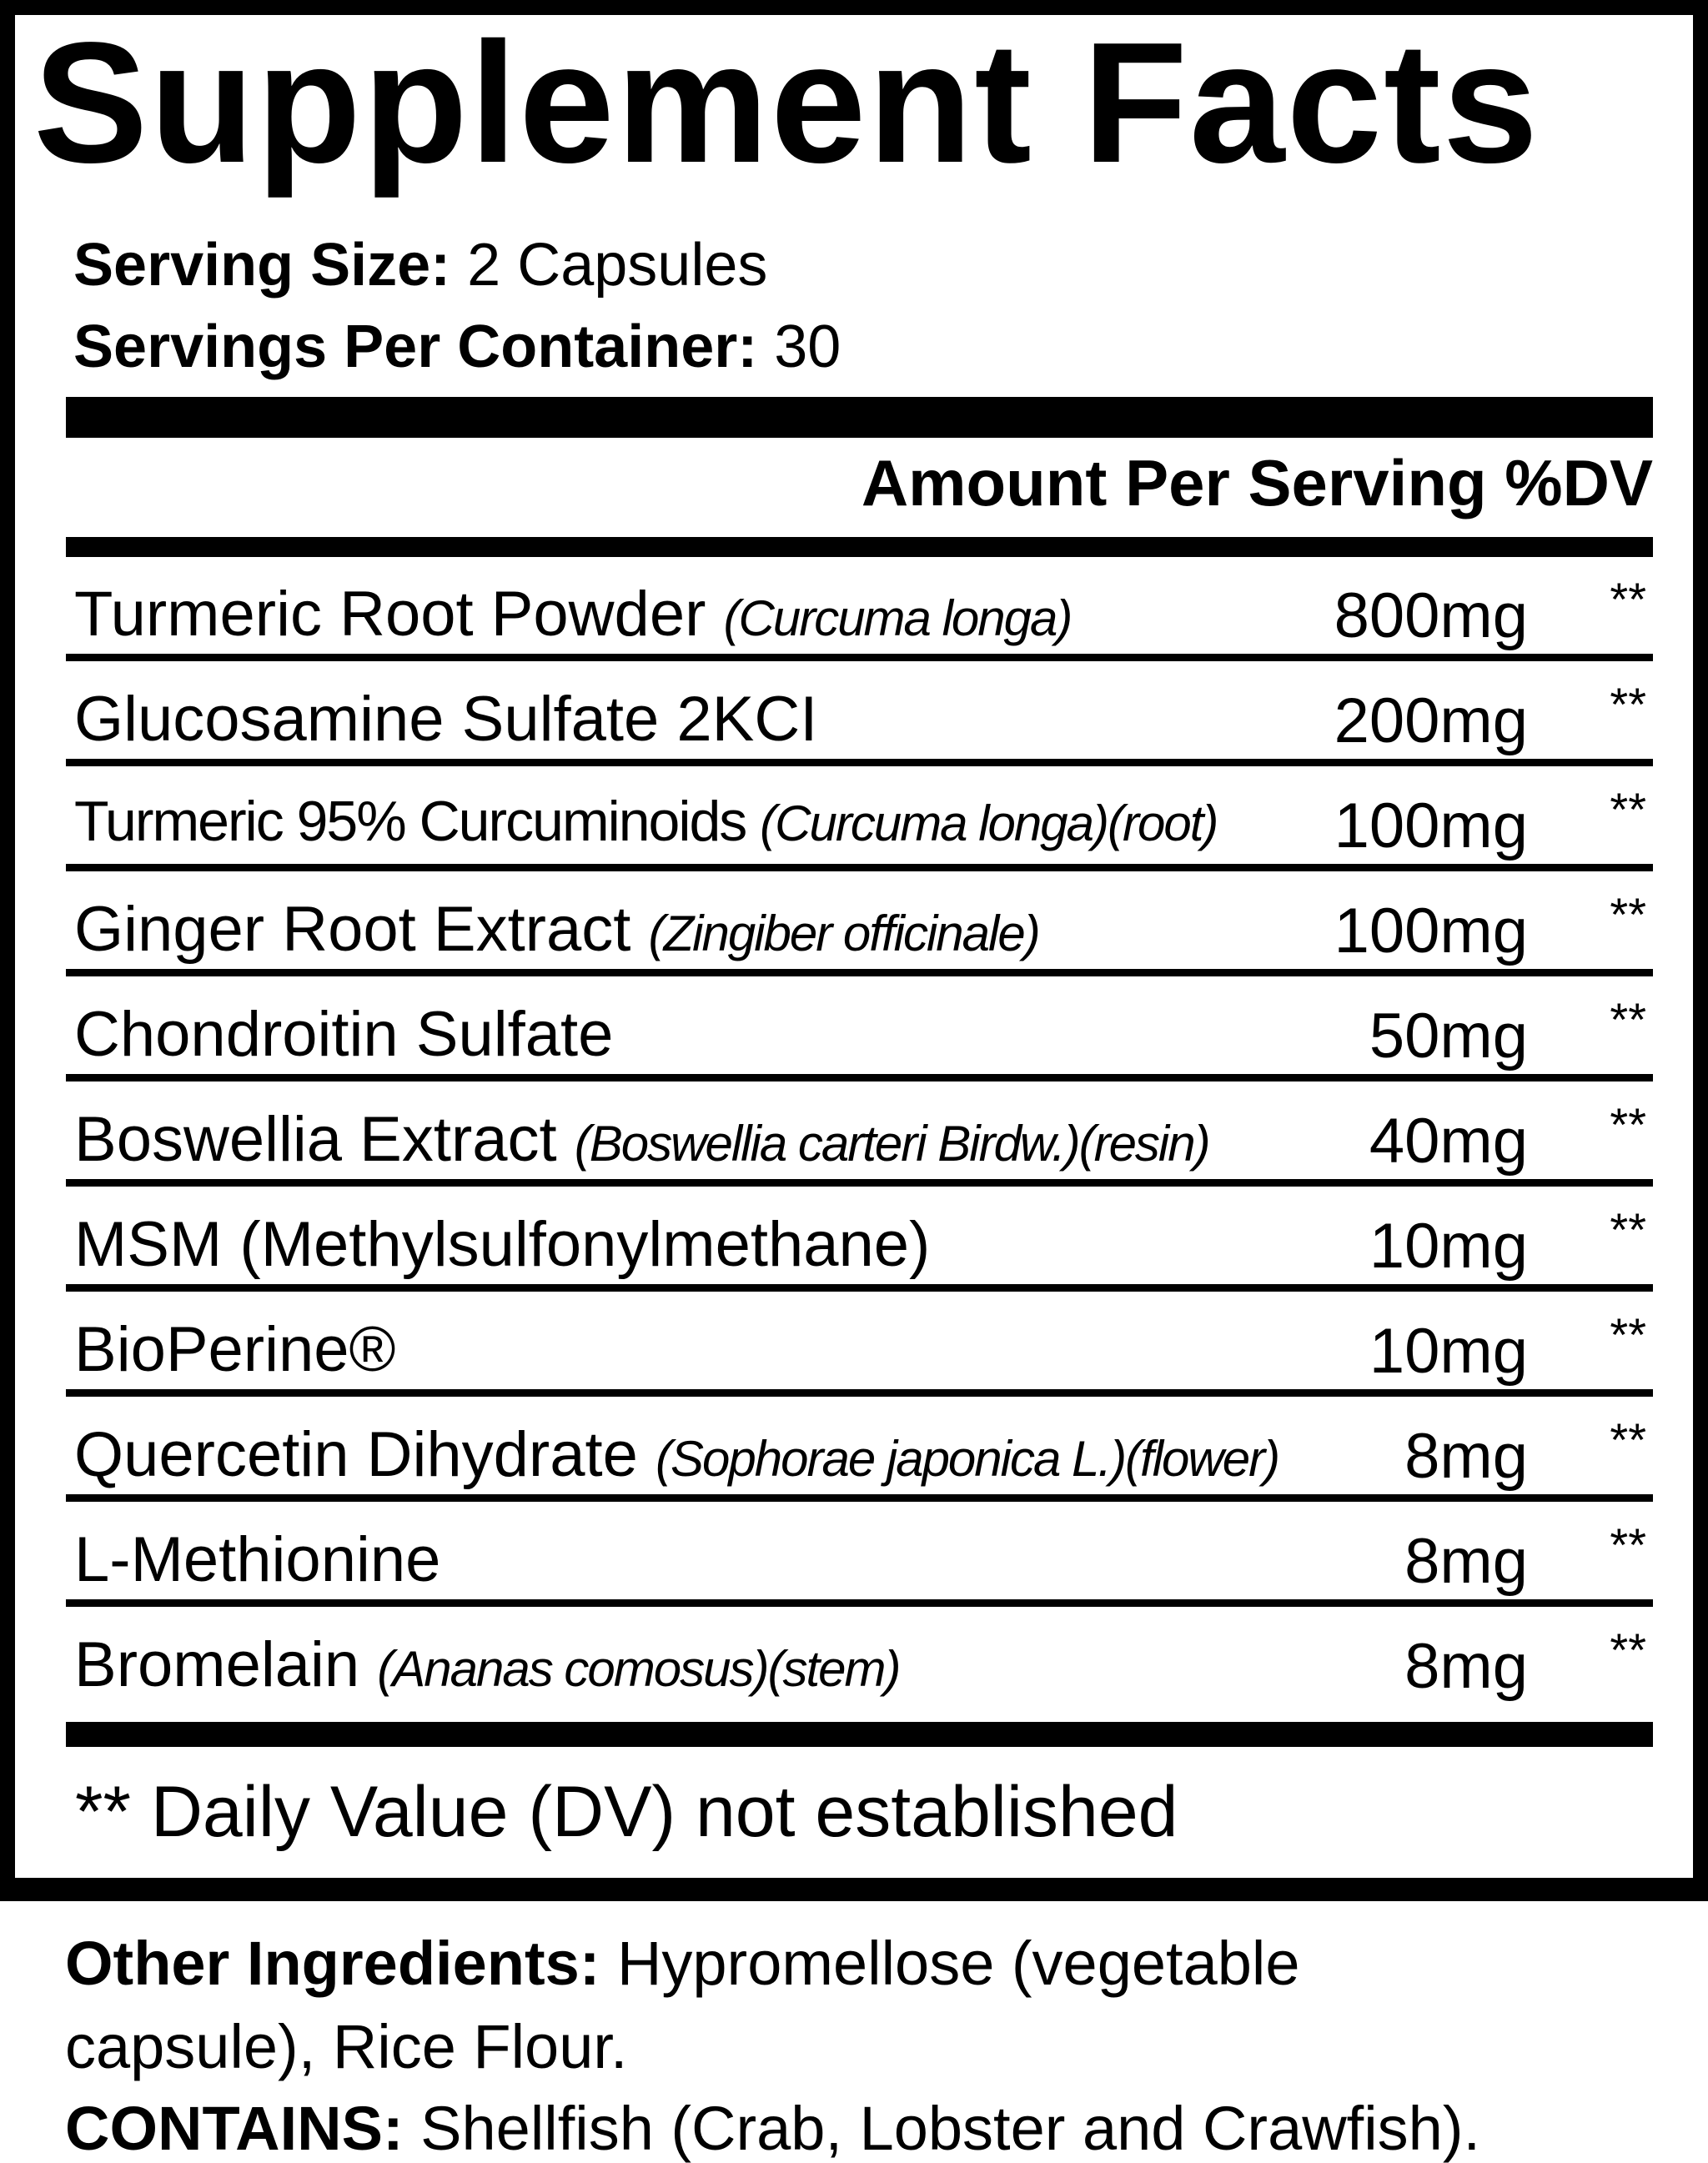 This screenshot has width=1708, height=2163. I want to click on header-divider, so click(859, 547).